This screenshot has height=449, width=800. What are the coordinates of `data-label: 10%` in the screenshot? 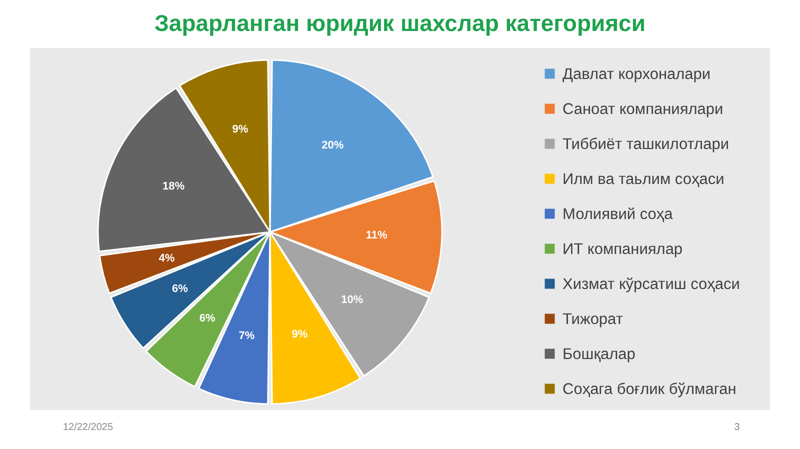 It's located at (352, 300).